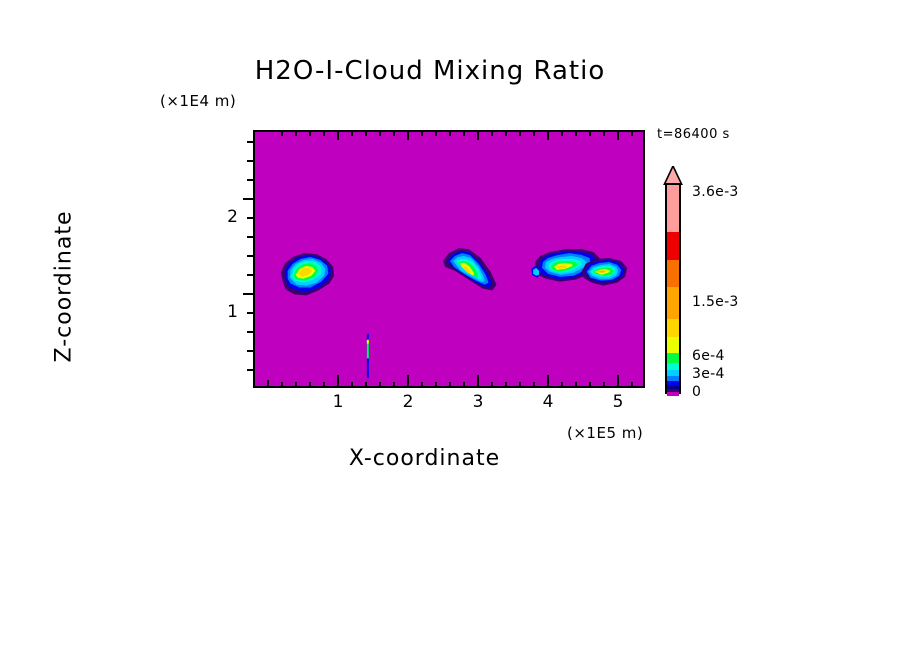  What do you see at coordinates (408, 402) in the screenshot?
I see `x-tick-label-2: 2` at bounding box center [408, 402].